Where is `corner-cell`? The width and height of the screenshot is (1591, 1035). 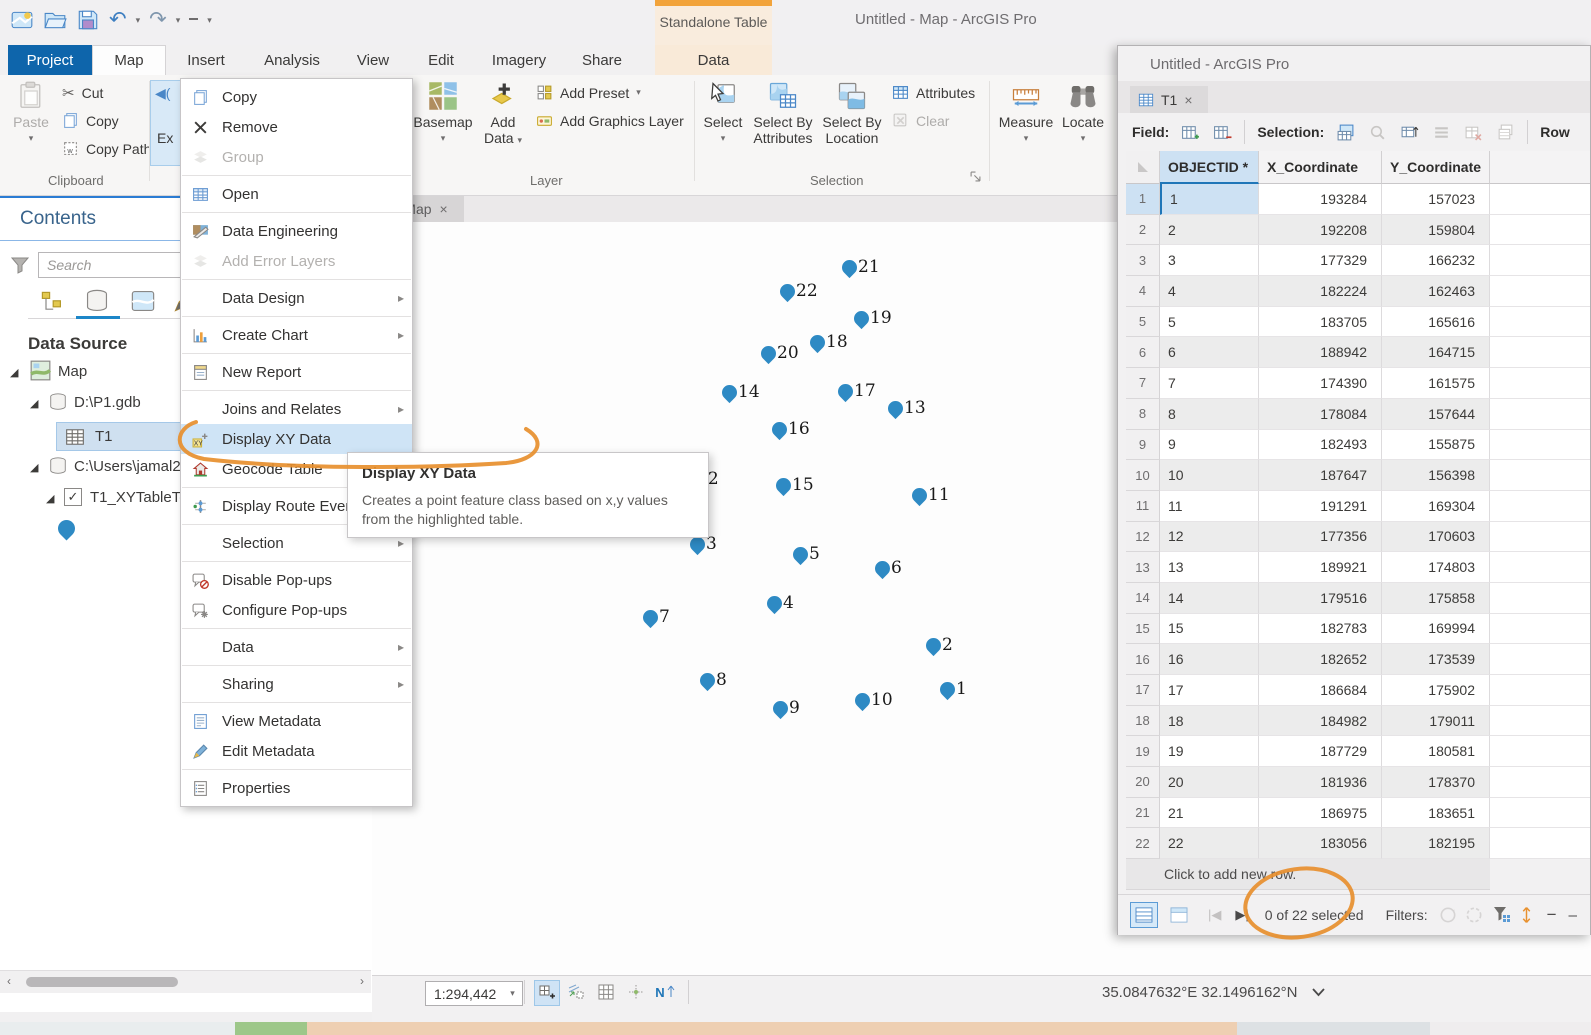 corner-cell is located at coordinates (1143, 167).